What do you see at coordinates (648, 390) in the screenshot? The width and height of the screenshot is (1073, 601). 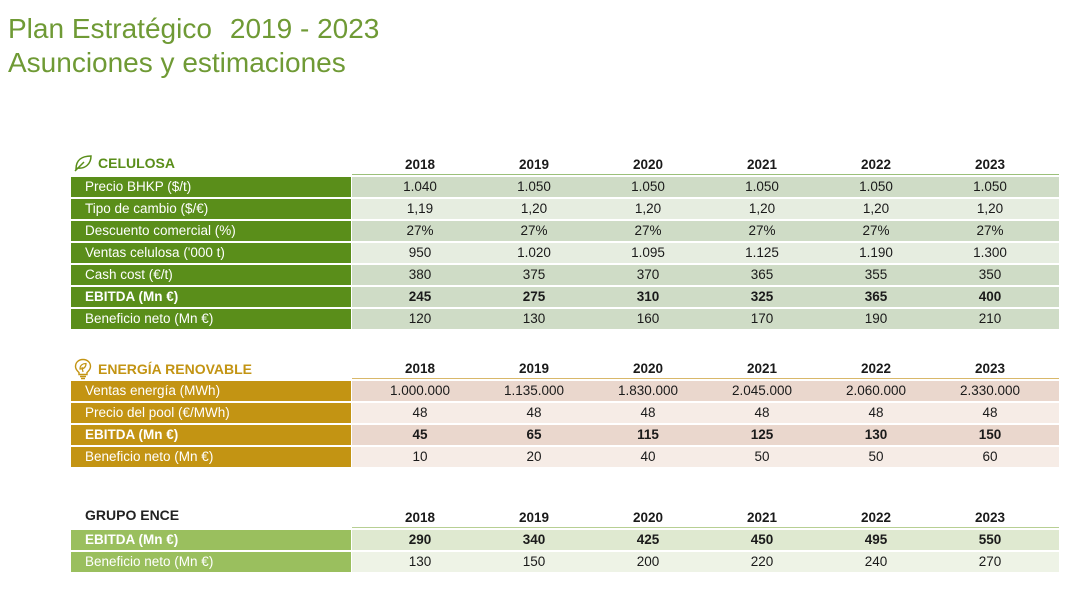 I see `cell-value: 1.830.000` at bounding box center [648, 390].